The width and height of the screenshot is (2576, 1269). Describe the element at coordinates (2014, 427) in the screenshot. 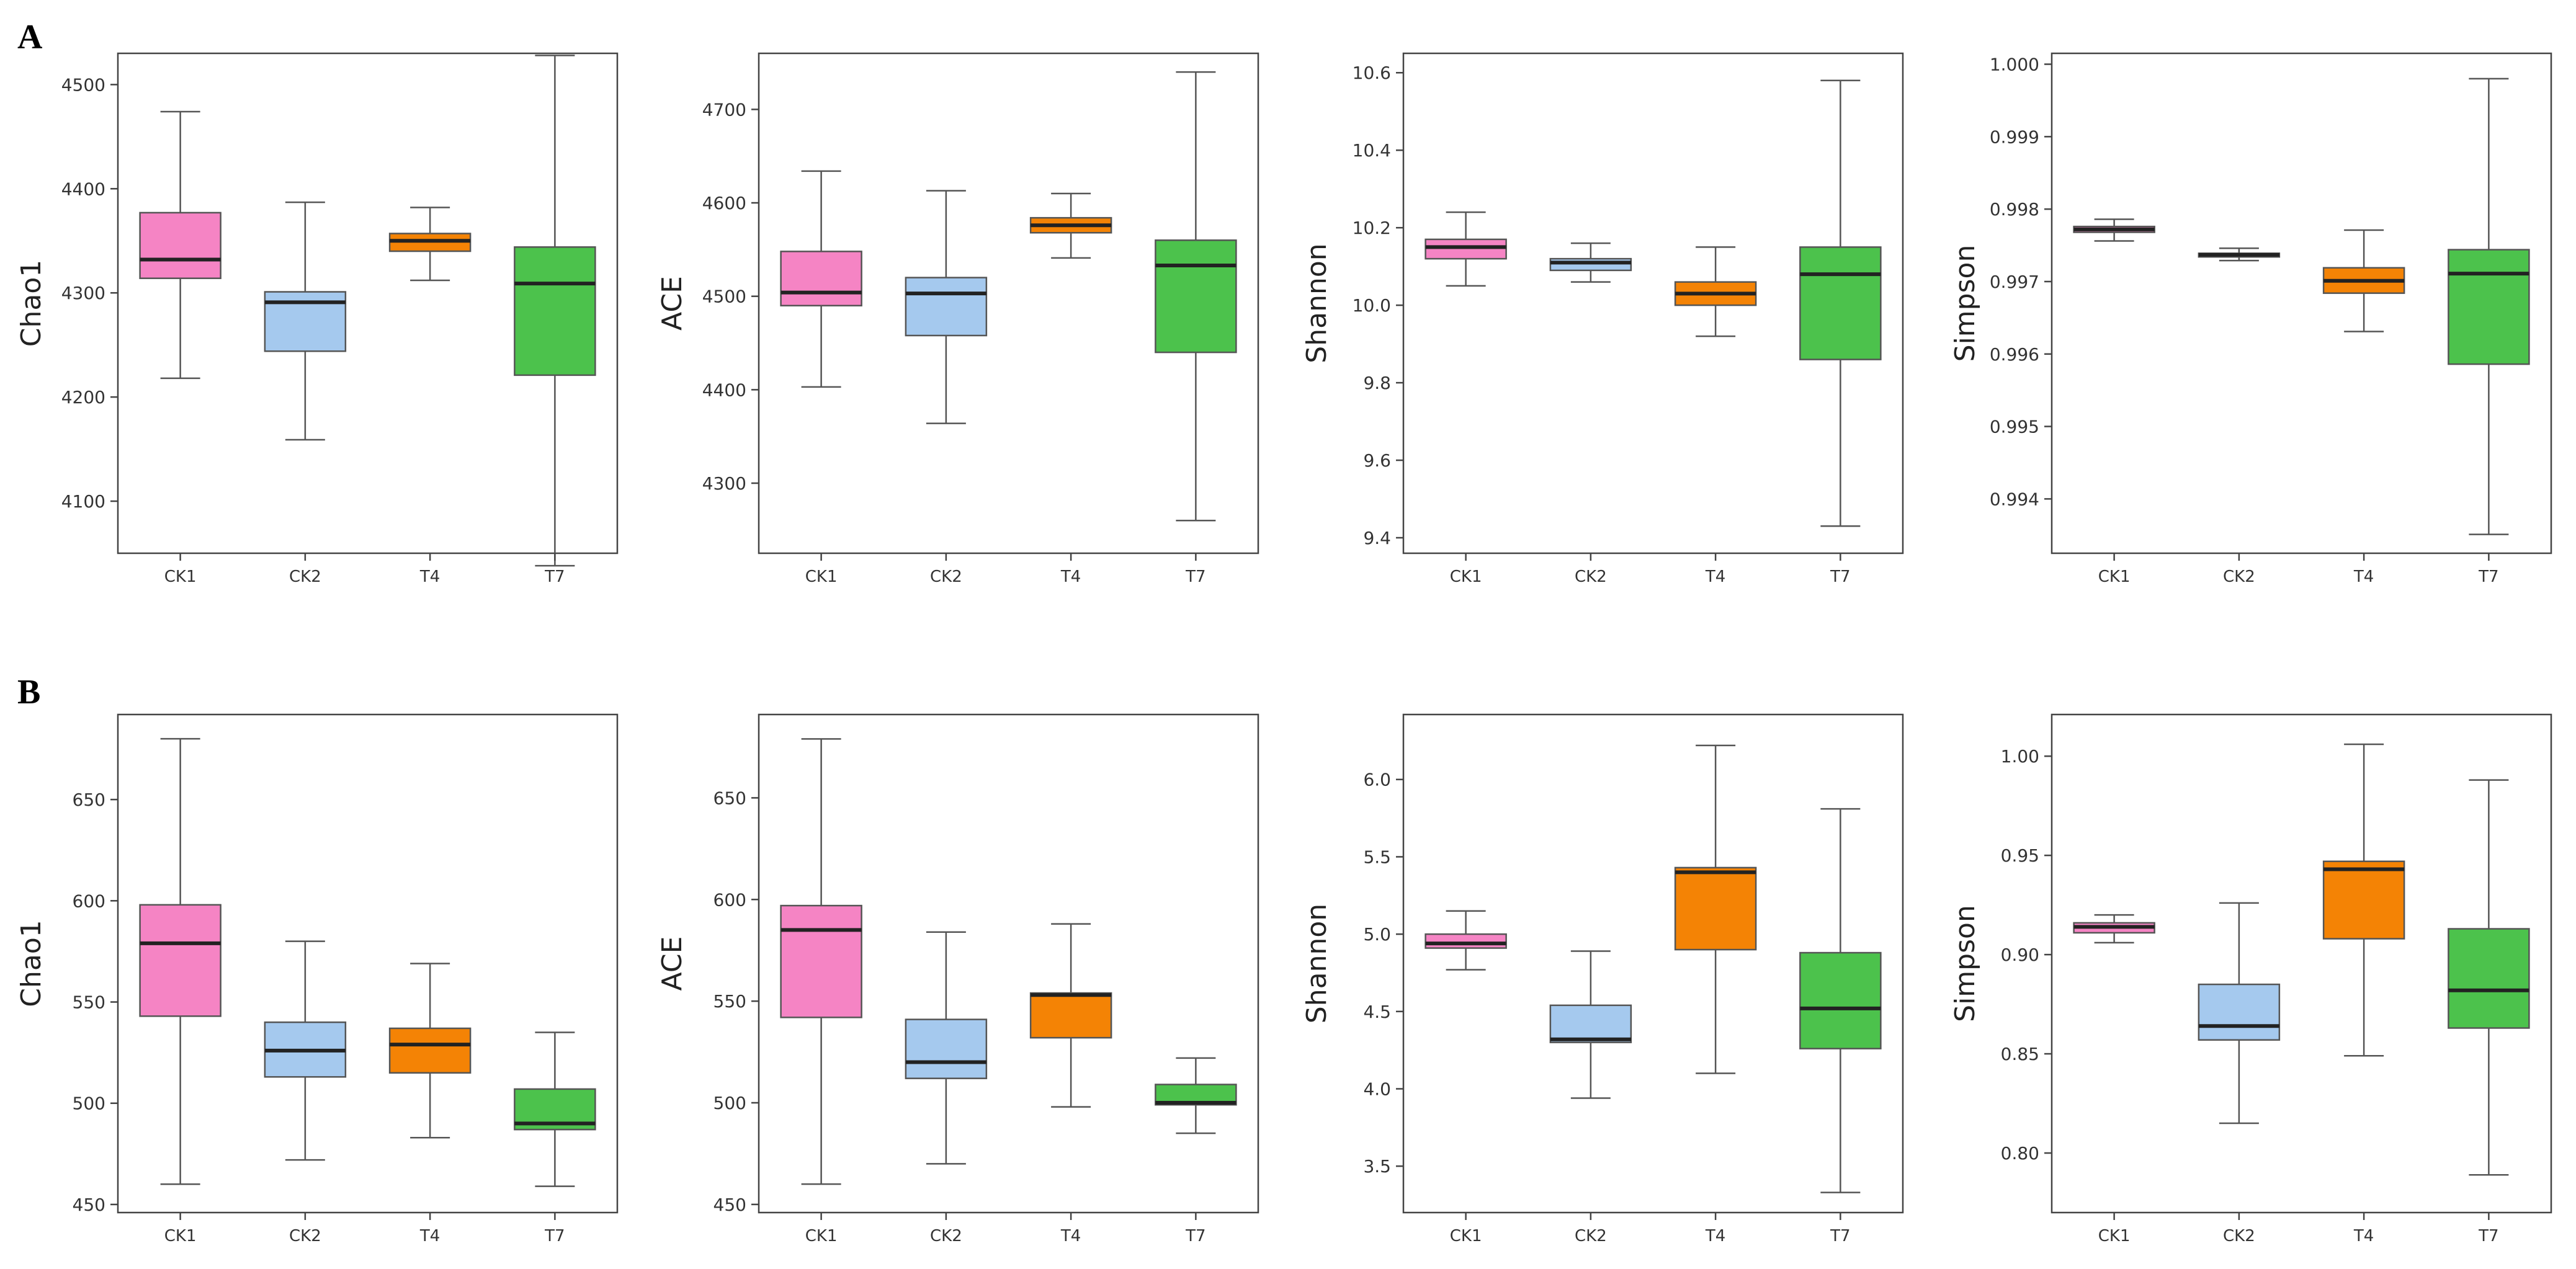

I see `panela-simpson-y-tick-label: 0.995` at that location.